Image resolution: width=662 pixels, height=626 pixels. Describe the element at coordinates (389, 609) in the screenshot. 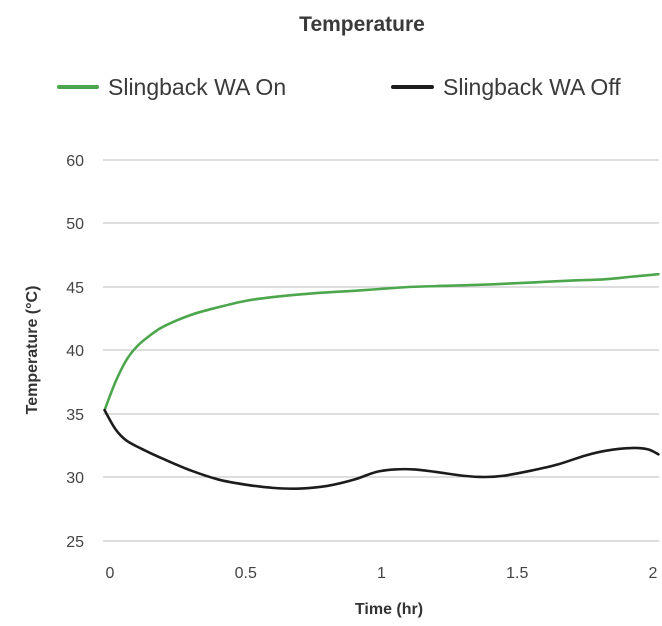

I see `x-axis-label: Time (hr)` at that location.